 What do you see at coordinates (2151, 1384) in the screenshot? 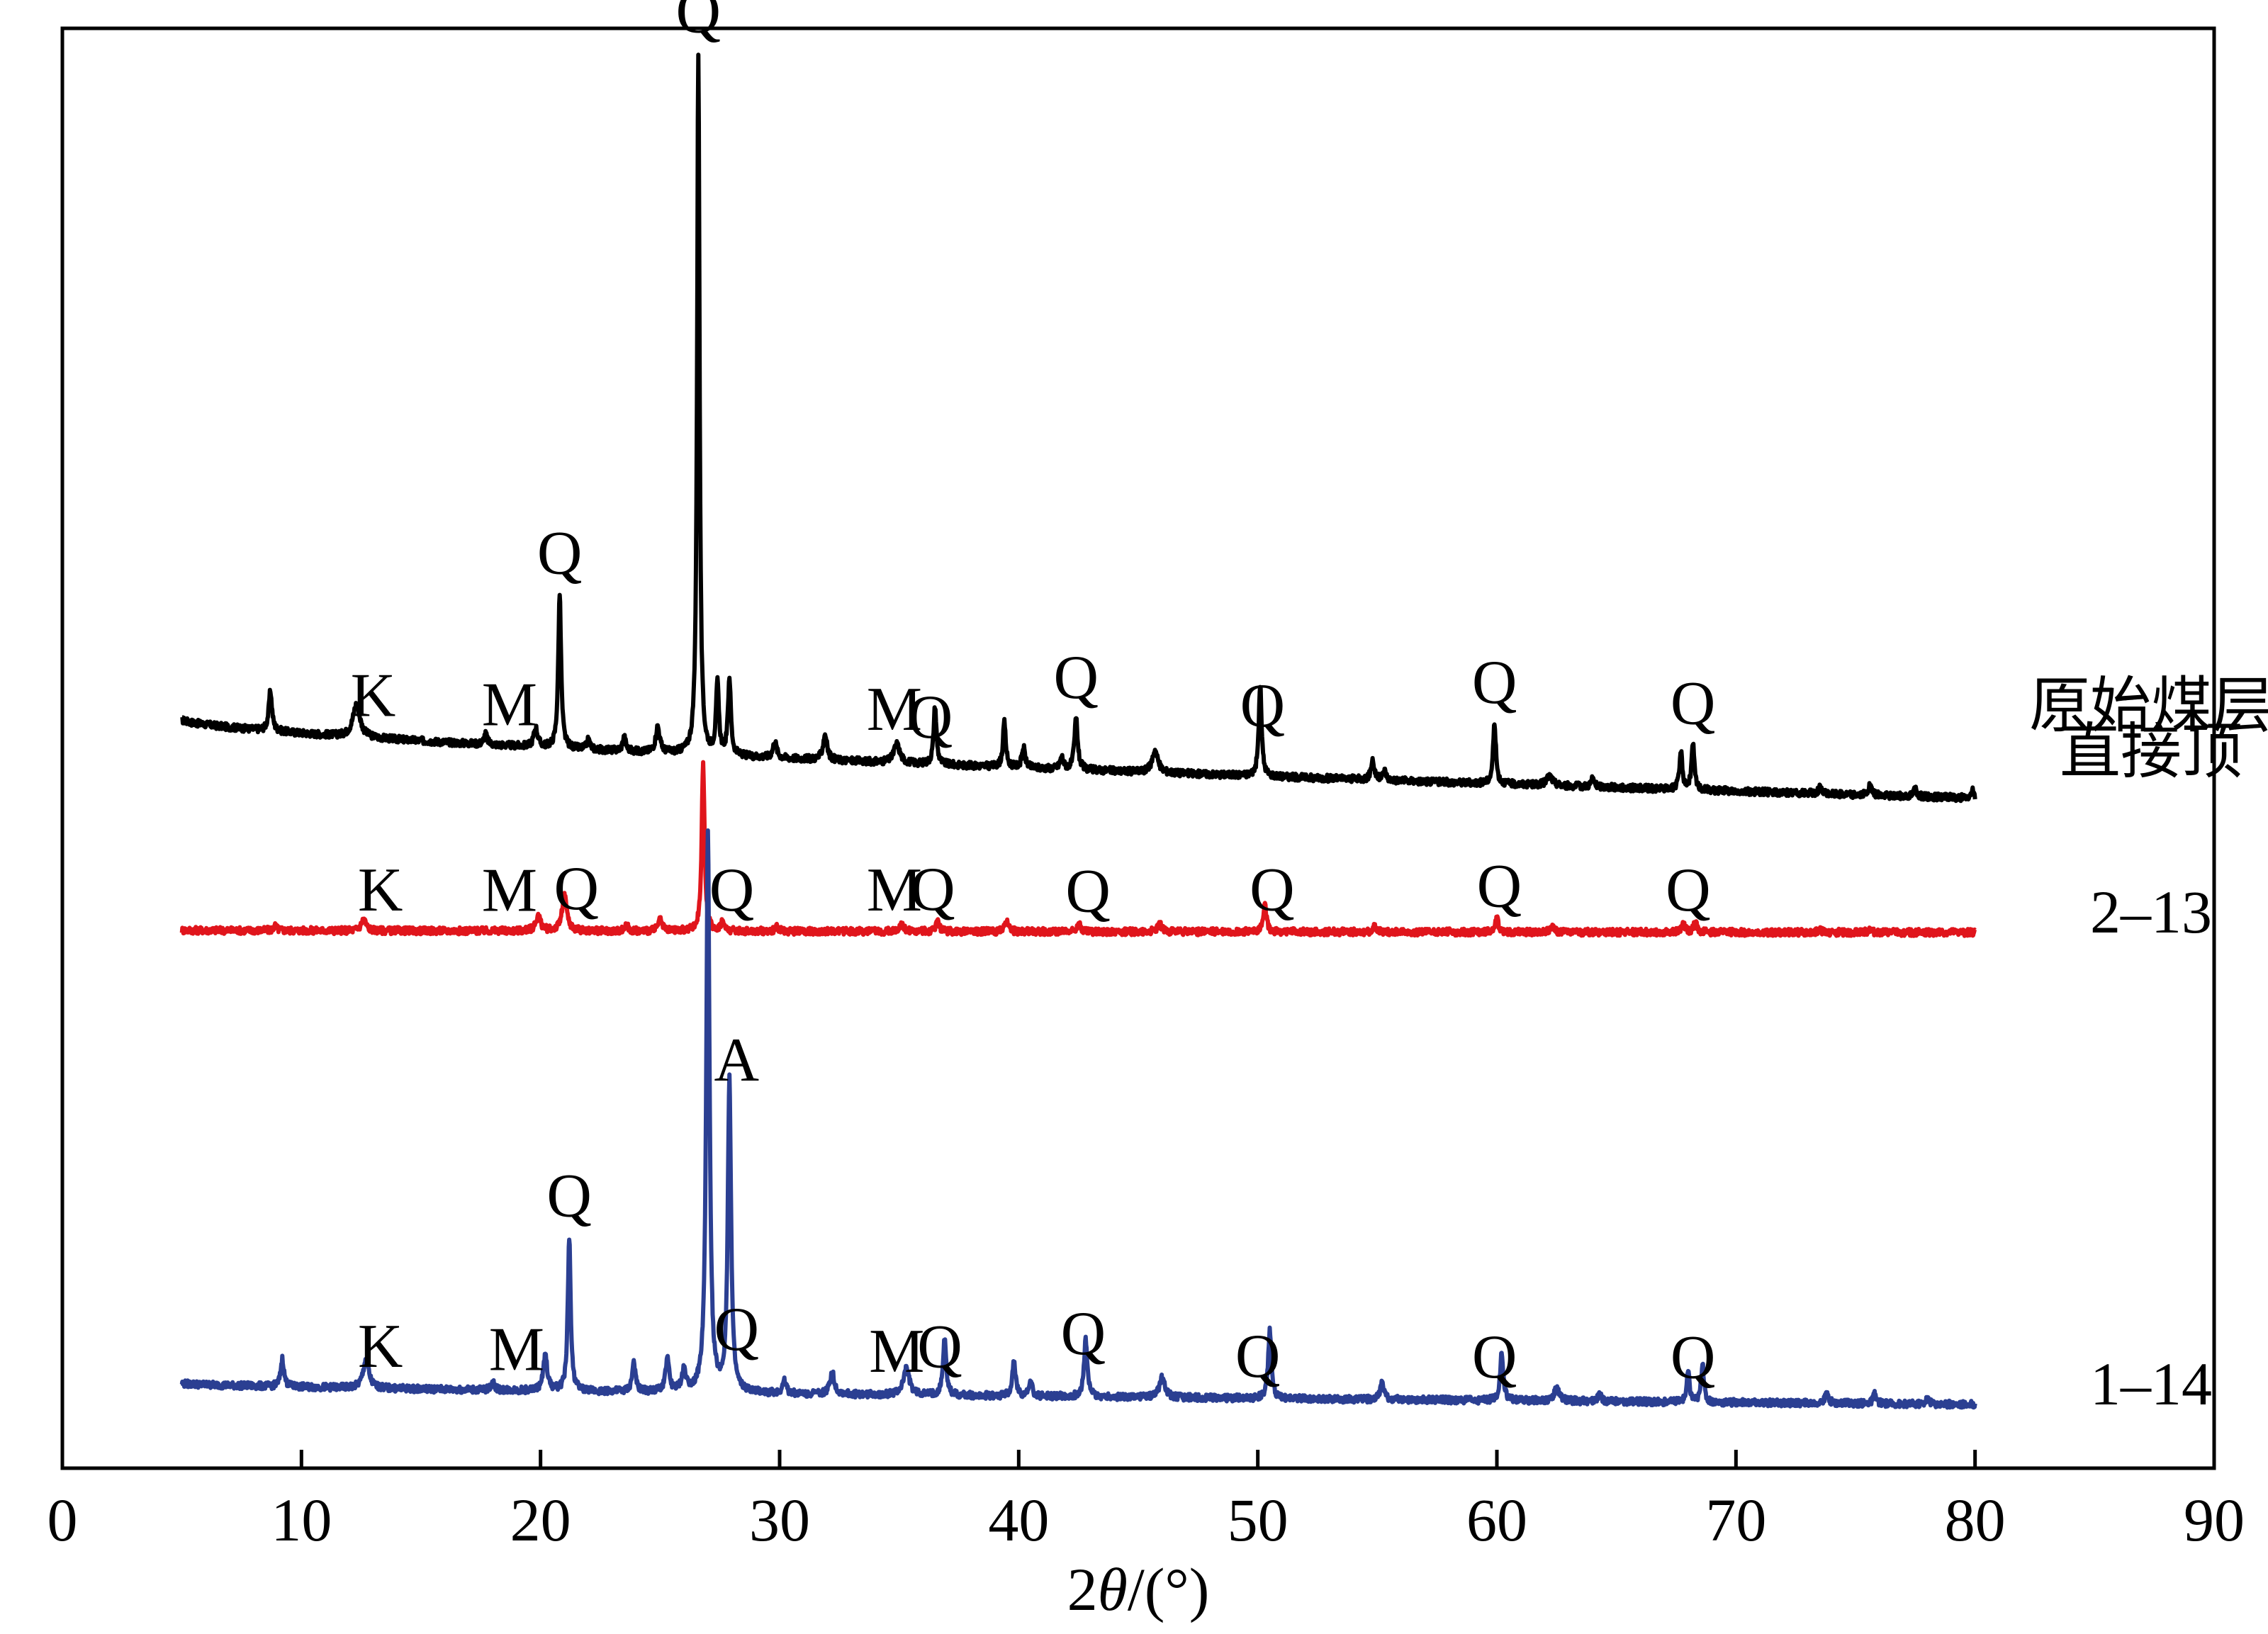
I see `series-label-3-line-1: 1–14` at bounding box center [2151, 1384].